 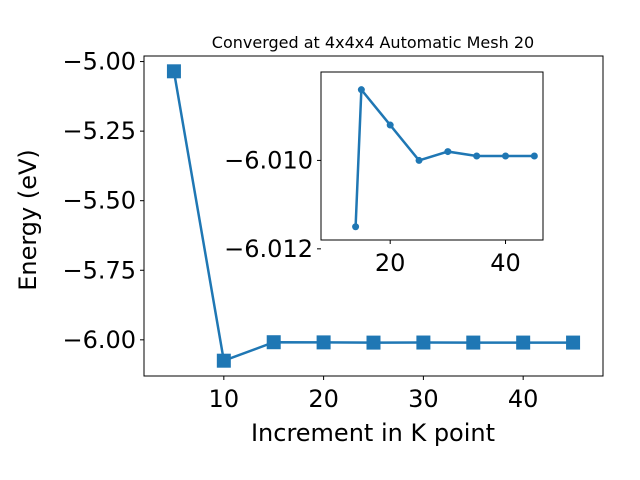 What do you see at coordinates (99, 270) in the screenshot?
I see `y-tick-label: −5.75` at bounding box center [99, 270].